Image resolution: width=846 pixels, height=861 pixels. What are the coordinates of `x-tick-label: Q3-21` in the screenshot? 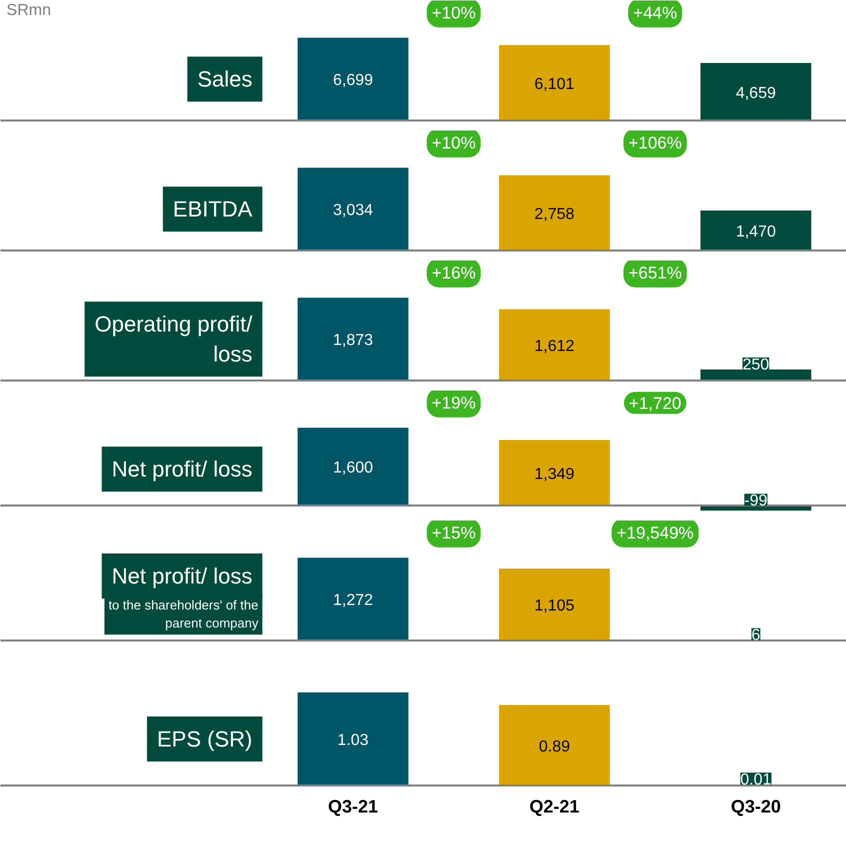 It's located at (353, 806).